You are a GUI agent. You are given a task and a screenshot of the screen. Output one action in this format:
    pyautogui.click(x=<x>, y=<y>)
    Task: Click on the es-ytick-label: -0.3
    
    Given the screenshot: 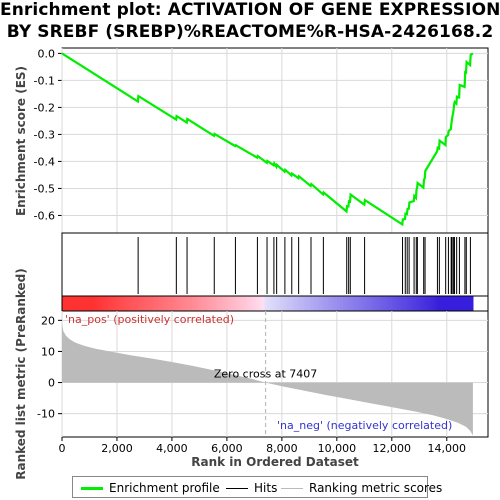 What is the action you would take?
    pyautogui.click(x=44, y=134)
    